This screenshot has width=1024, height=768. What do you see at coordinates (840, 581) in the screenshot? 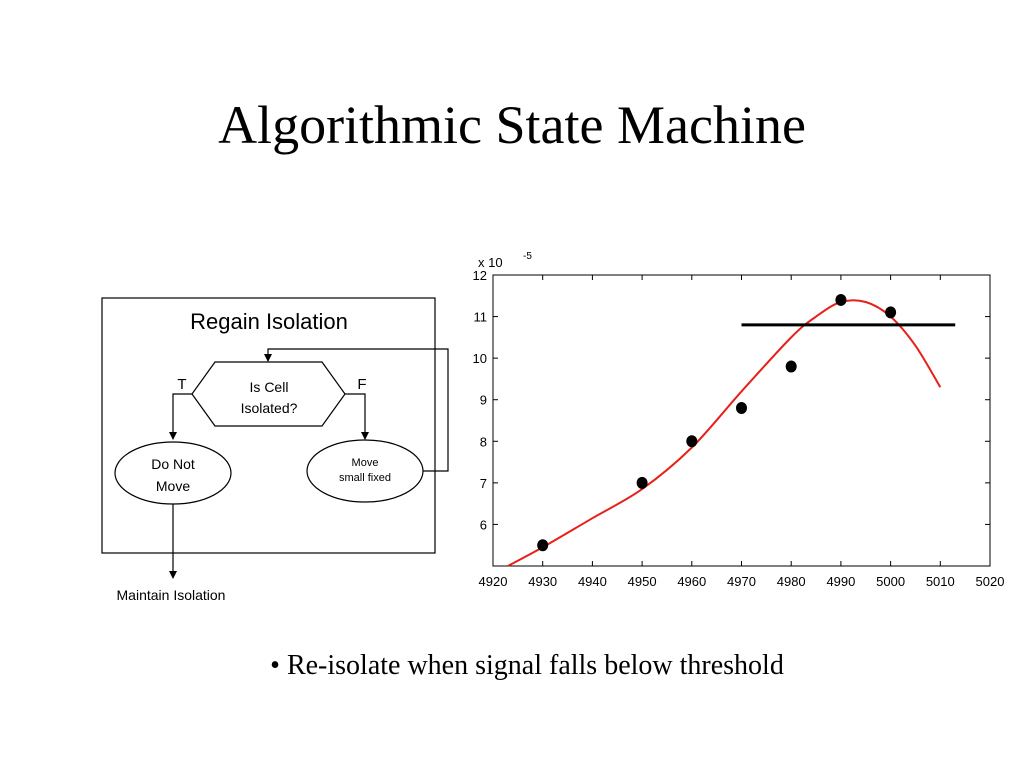
I see `x-tick-label: 4990` at bounding box center [840, 581].